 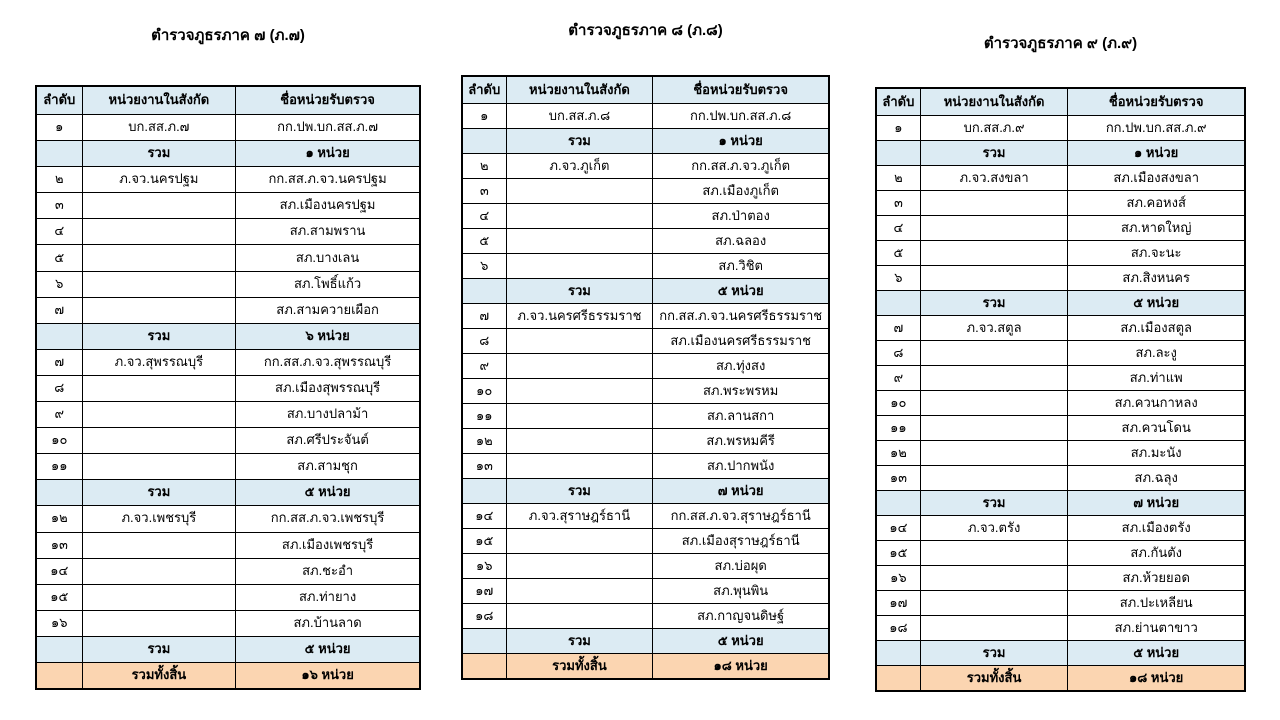 I want to click on column-header-inspected-unit: ชื่อหน่วยรับตรวจ, so click(x=741, y=89).